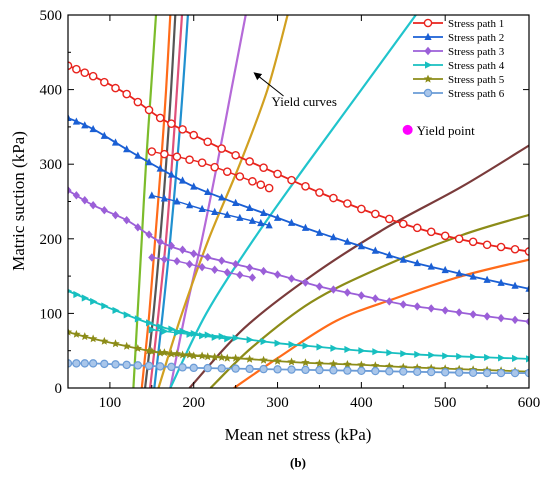 Image resolution: width=550 pixels, height=479 pixels. I want to click on x-tick-label: 500, so click(445, 403).